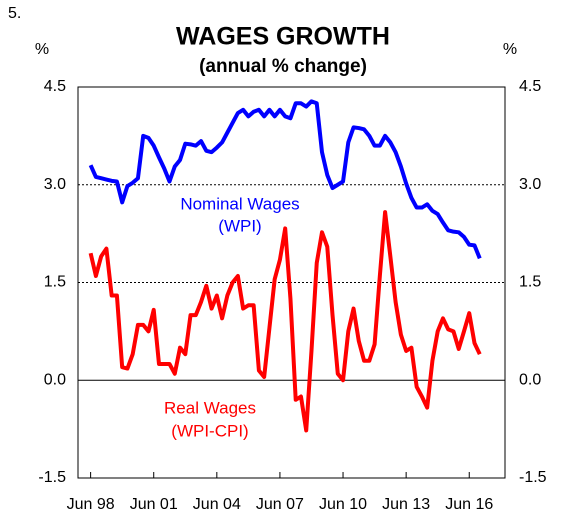  I want to click on chart-title: WAGES GROWTH, so click(283, 37).